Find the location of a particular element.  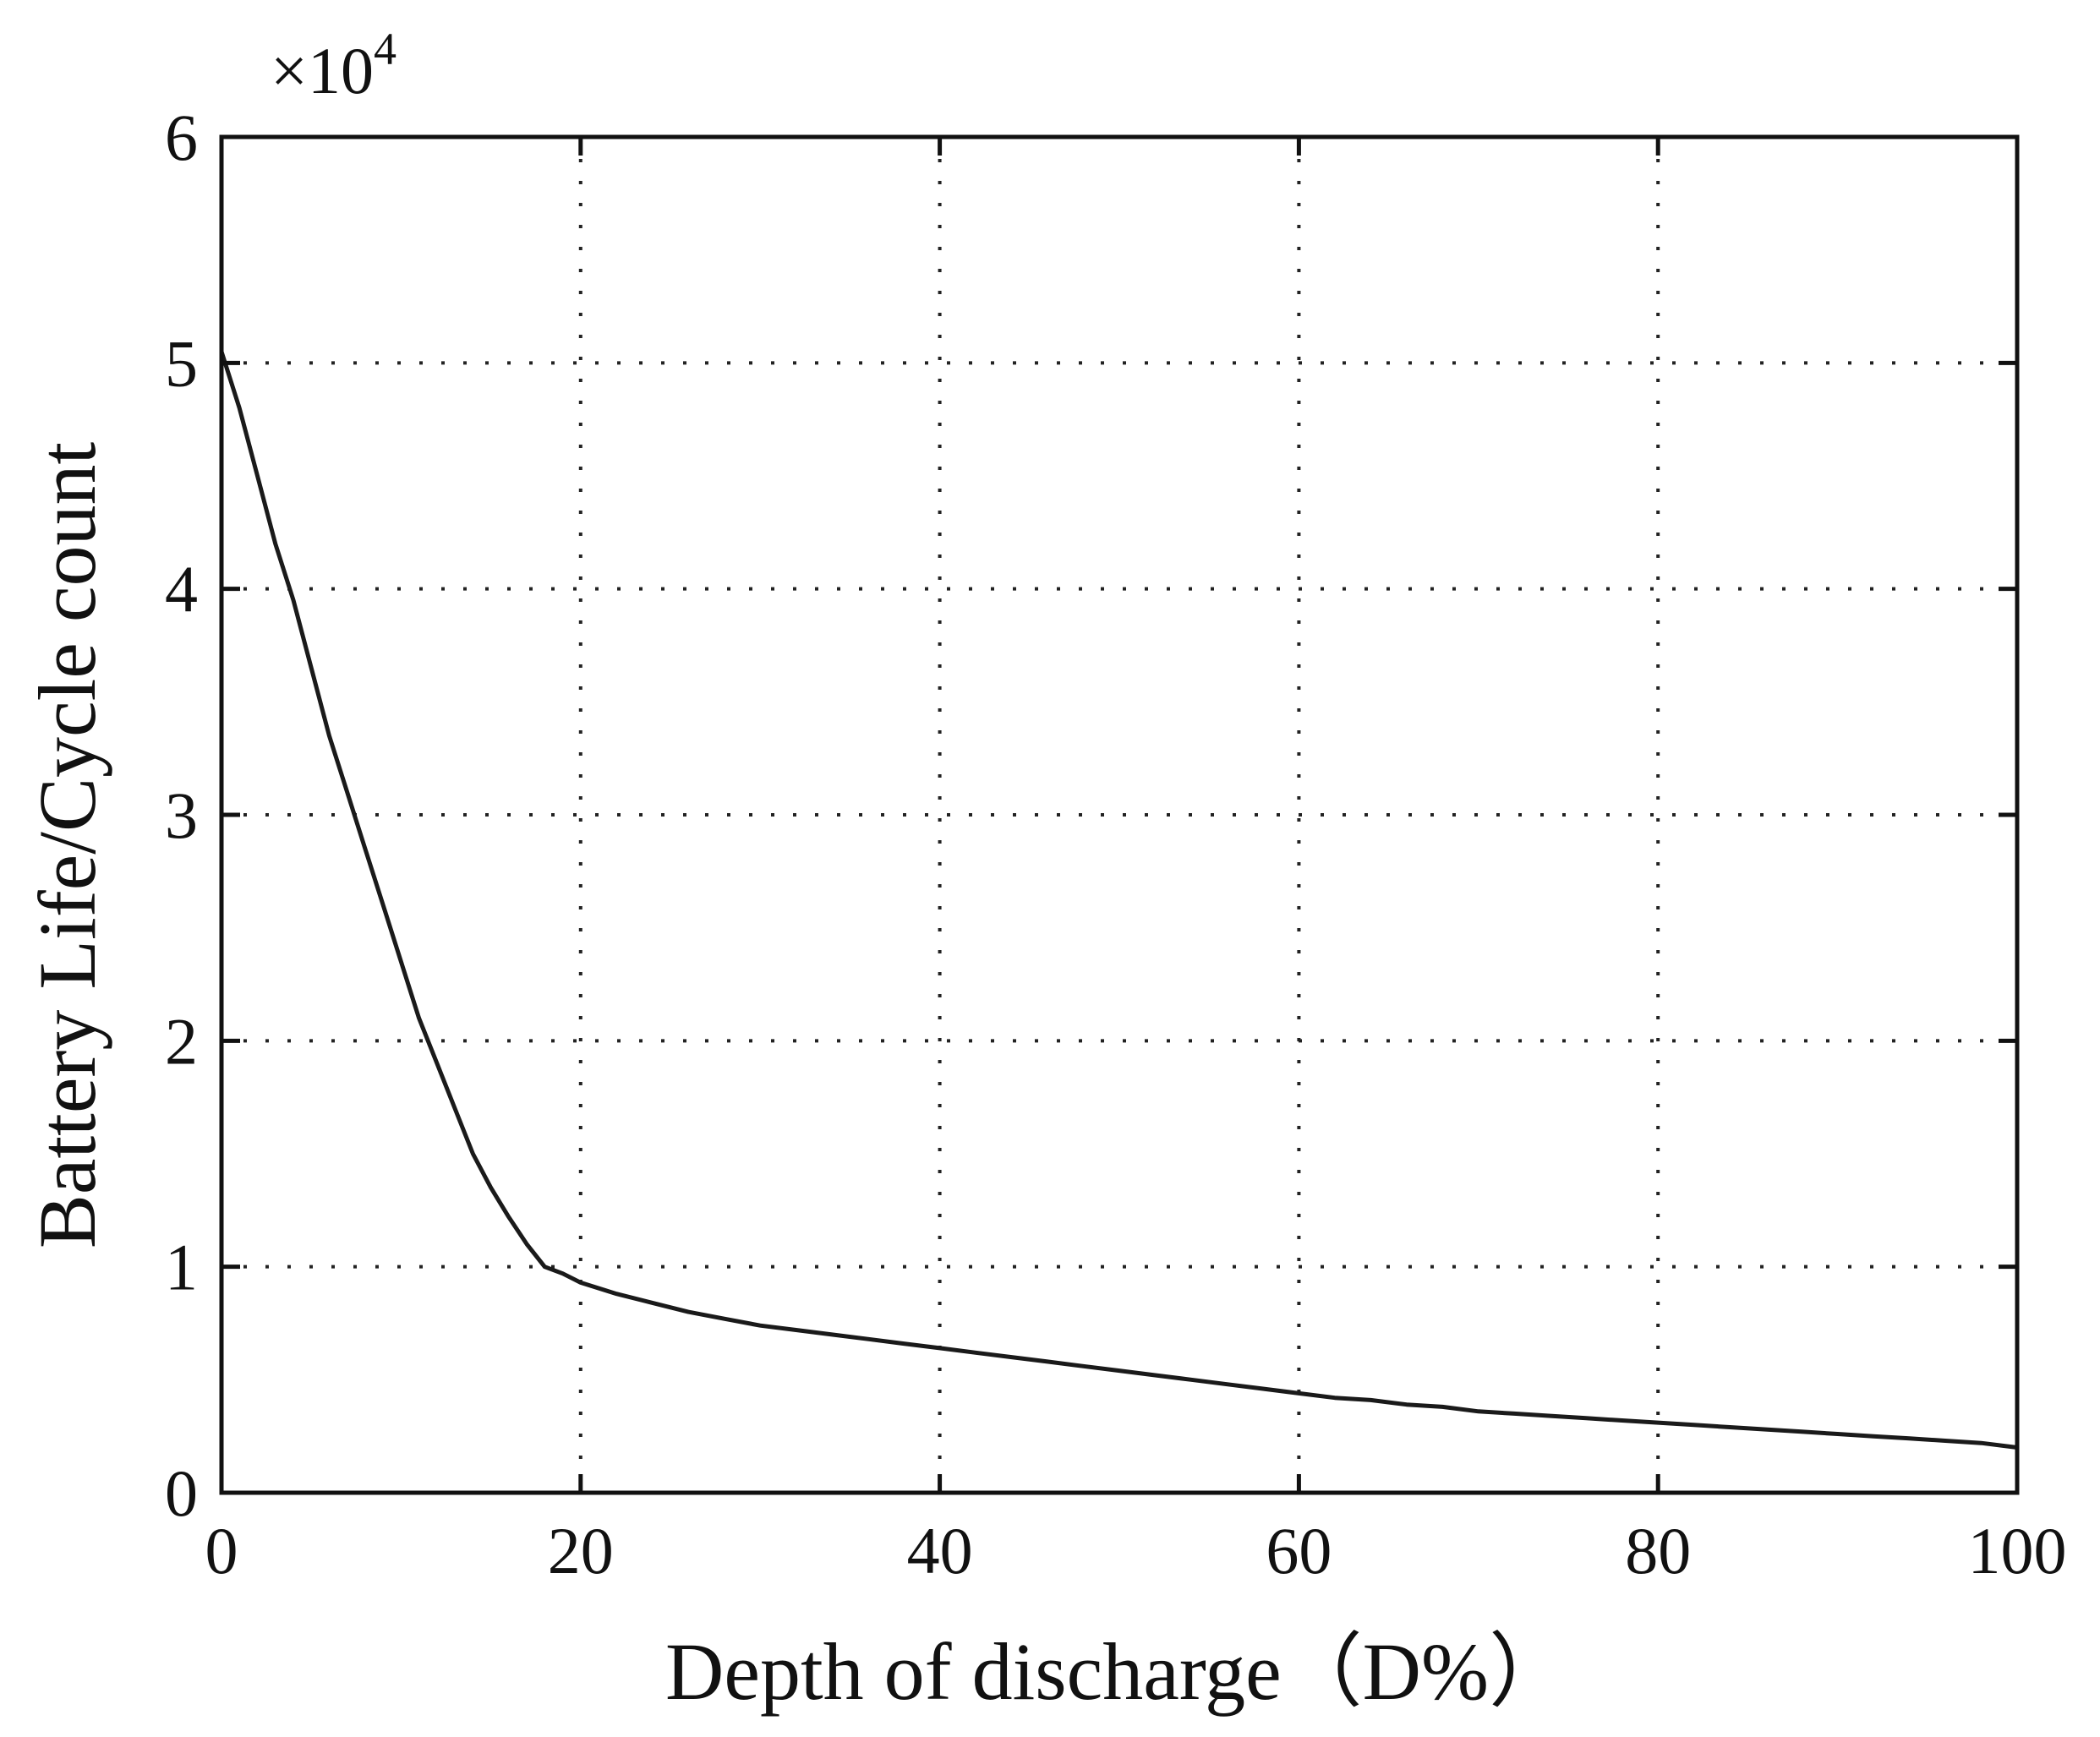

y-tick-label: 3 is located at coordinates (181, 815).